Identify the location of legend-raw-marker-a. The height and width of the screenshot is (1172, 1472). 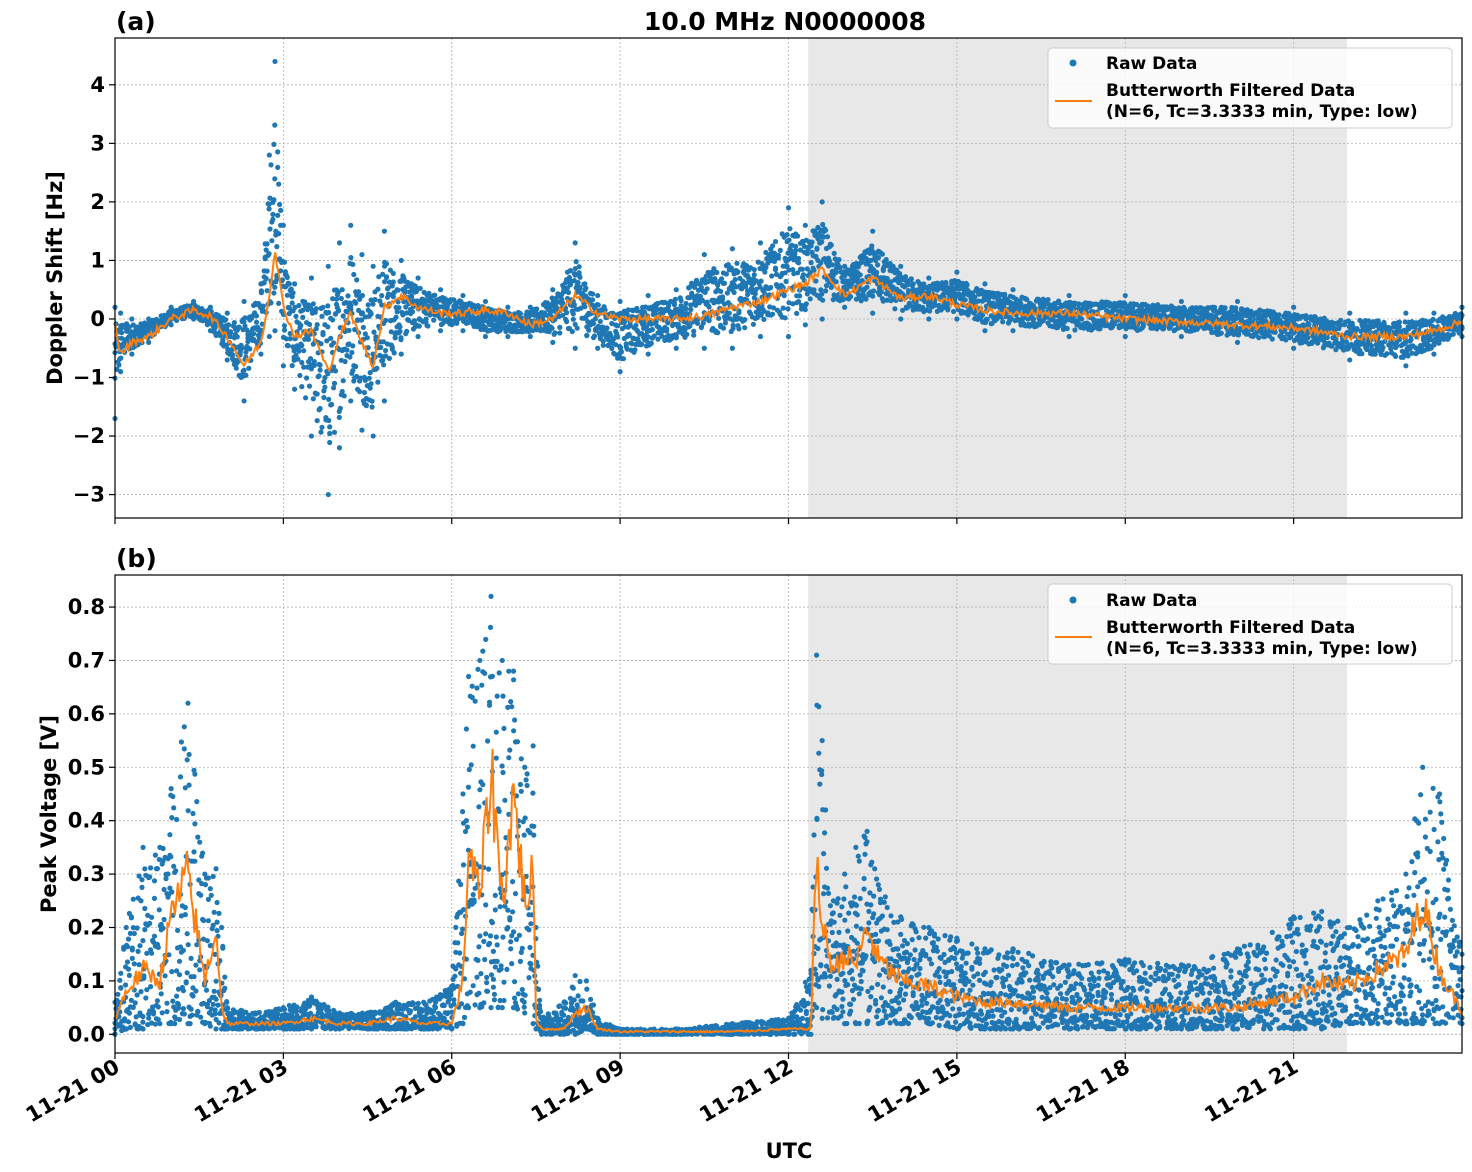
(1073, 63).